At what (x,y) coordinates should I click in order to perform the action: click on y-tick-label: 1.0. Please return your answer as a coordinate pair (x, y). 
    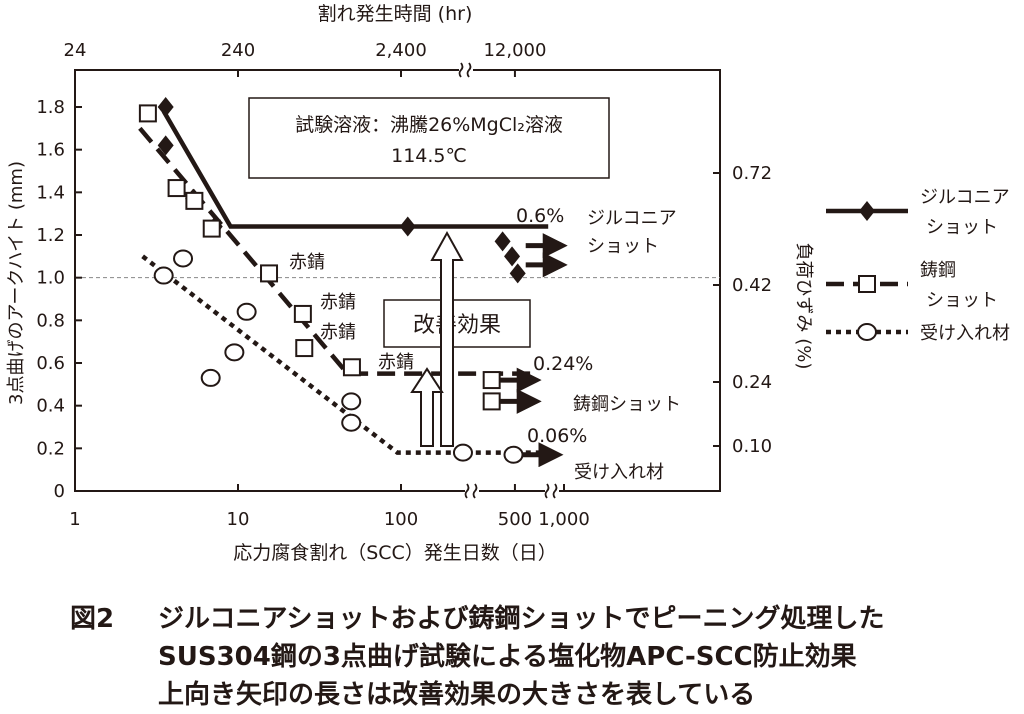
    Looking at the image, I should click on (50, 278).